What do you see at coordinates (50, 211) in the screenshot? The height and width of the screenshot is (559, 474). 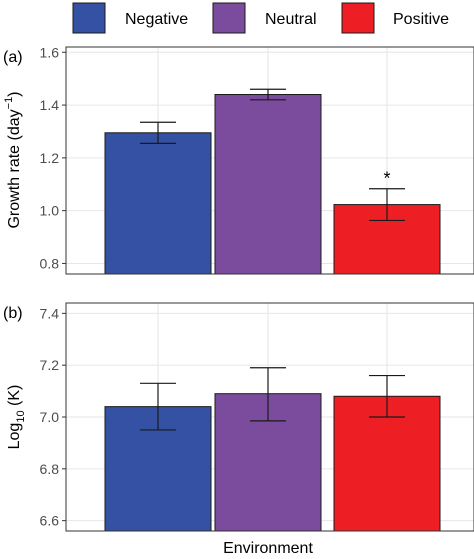 I see `panel-a-y-tick-label-1: 1.0` at bounding box center [50, 211].